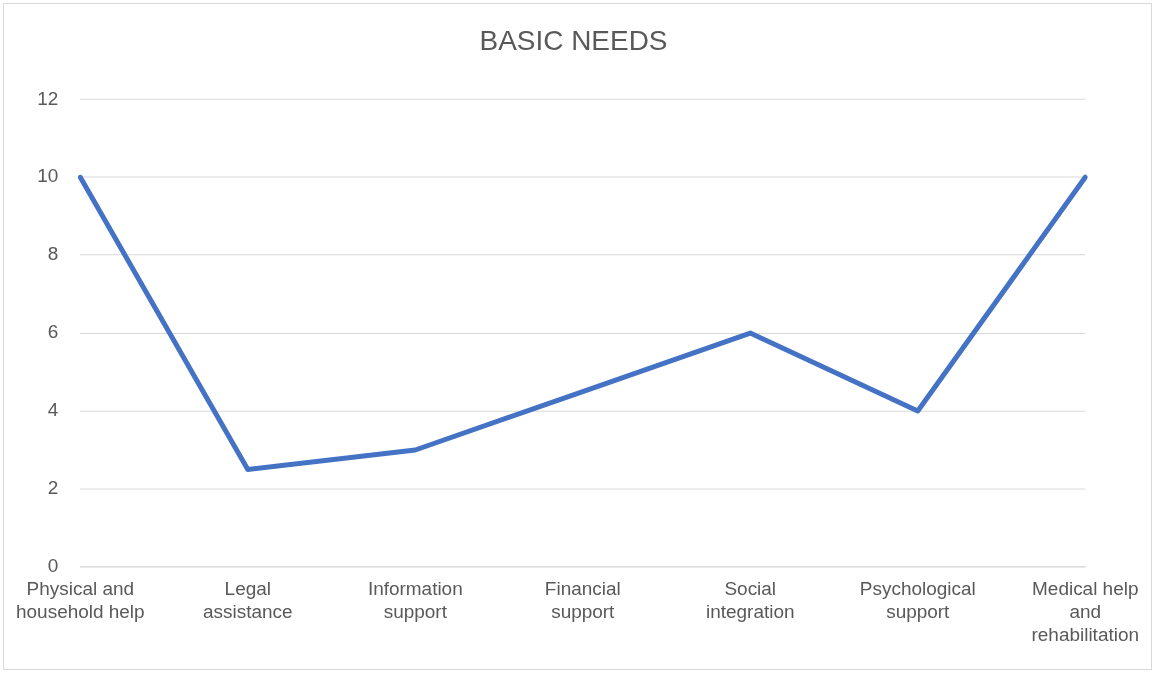  Describe the element at coordinates (53, 410) in the screenshot. I see `y-tick-label: 4` at that location.